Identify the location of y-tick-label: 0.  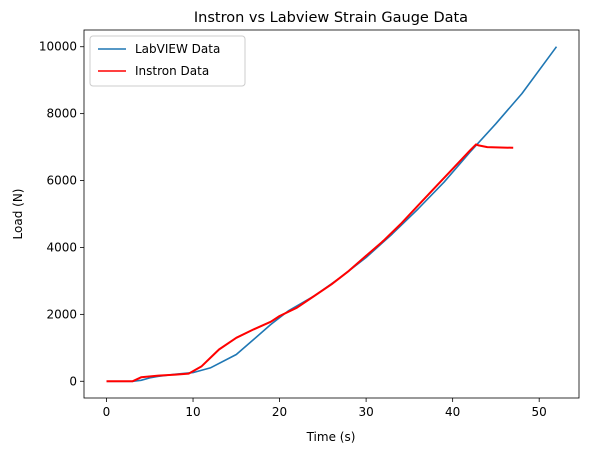
(73, 381).